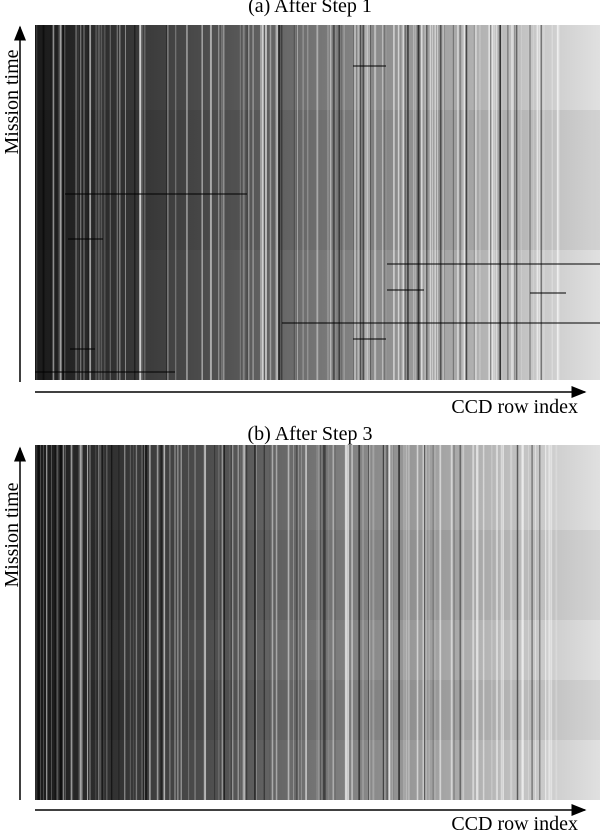 Image resolution: width=600 pixels, height=832 pixels. Describe the element at coordinates (310, 8) in the screenshot. I see `panel-title: (a) After Step 1` at that location.